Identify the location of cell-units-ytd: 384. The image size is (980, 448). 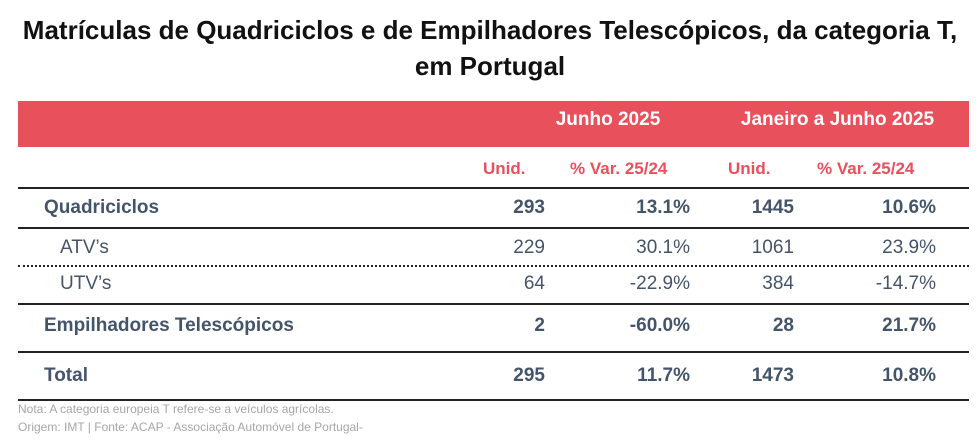
(778, 283).